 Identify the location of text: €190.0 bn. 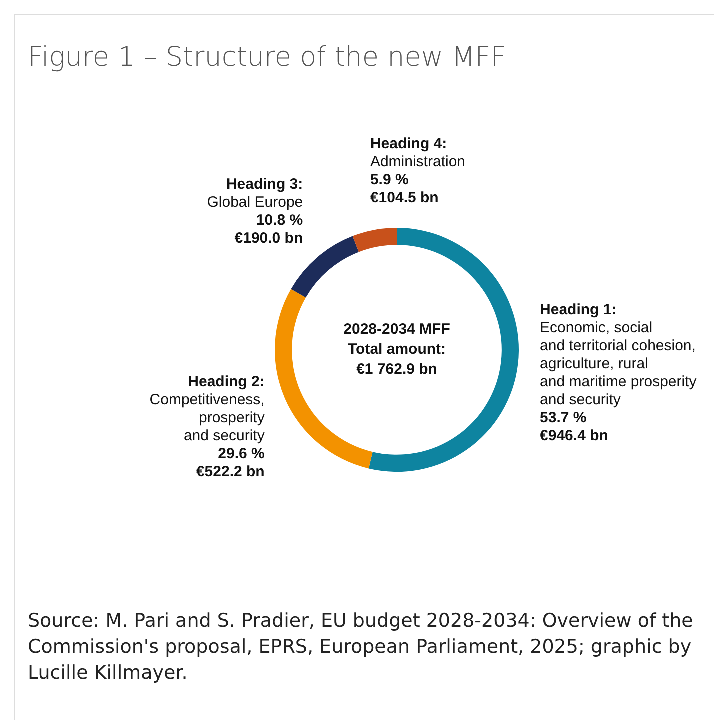
(269, 239).